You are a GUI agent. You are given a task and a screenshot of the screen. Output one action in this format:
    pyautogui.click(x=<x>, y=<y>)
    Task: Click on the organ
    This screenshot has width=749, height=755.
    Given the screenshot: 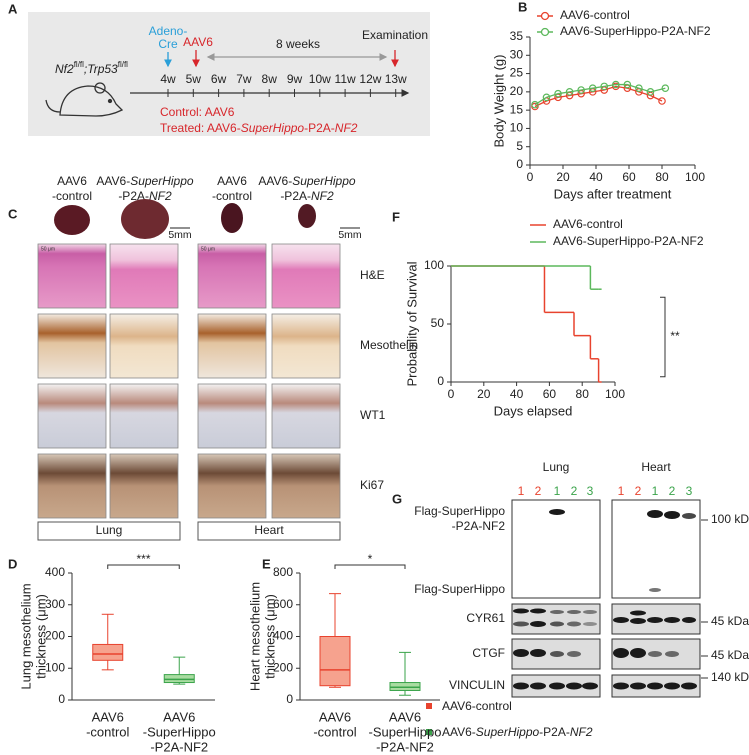 What is the action you would take?
    pyautogui.click(x=72, y=220)
    